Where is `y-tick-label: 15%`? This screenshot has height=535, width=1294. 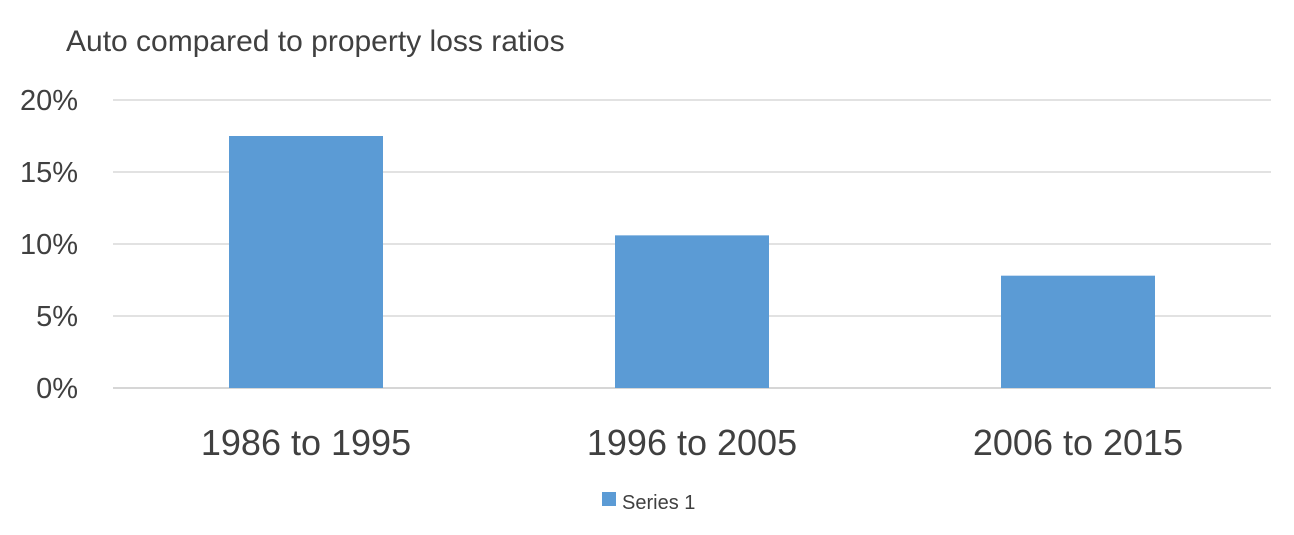 y-tick-label: 15% is located at coordinates (49, 173).